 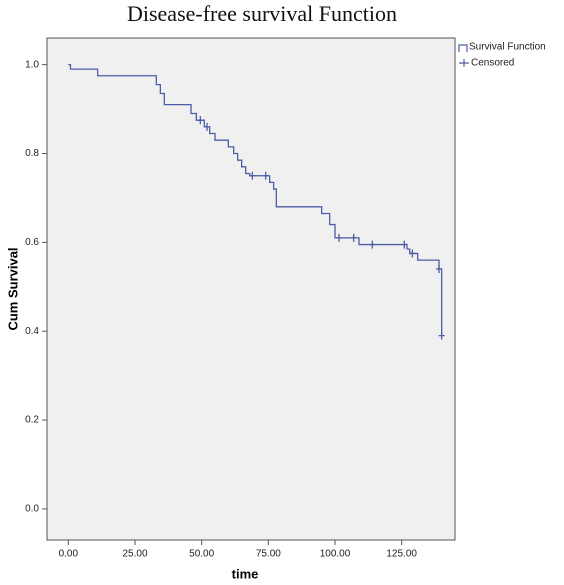 What do you see at coordinates (262, 13) in the screenshot?
I see `chart-title: Disease-free survival Function` at bounding box center [262, 13].